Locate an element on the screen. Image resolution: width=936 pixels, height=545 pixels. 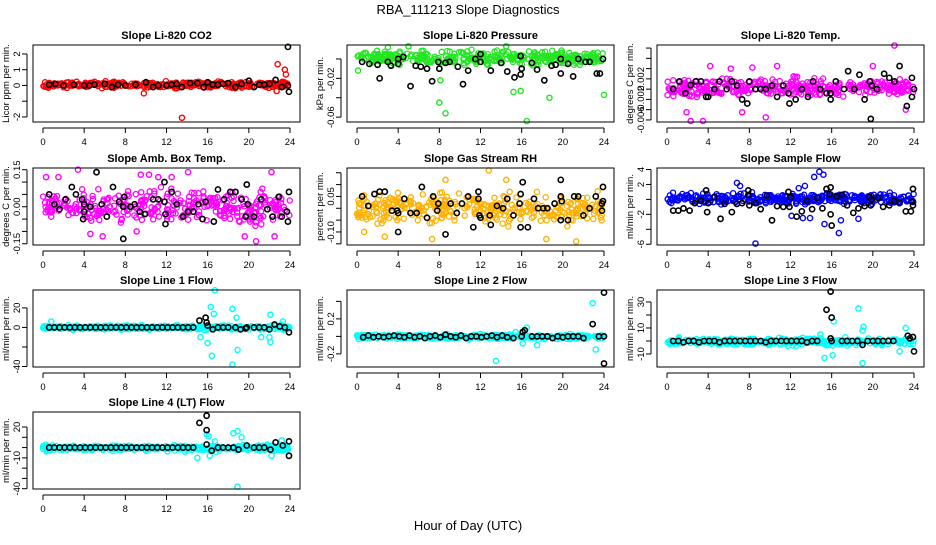
x-tick-label: 24 is located at coordinates (290, 387).